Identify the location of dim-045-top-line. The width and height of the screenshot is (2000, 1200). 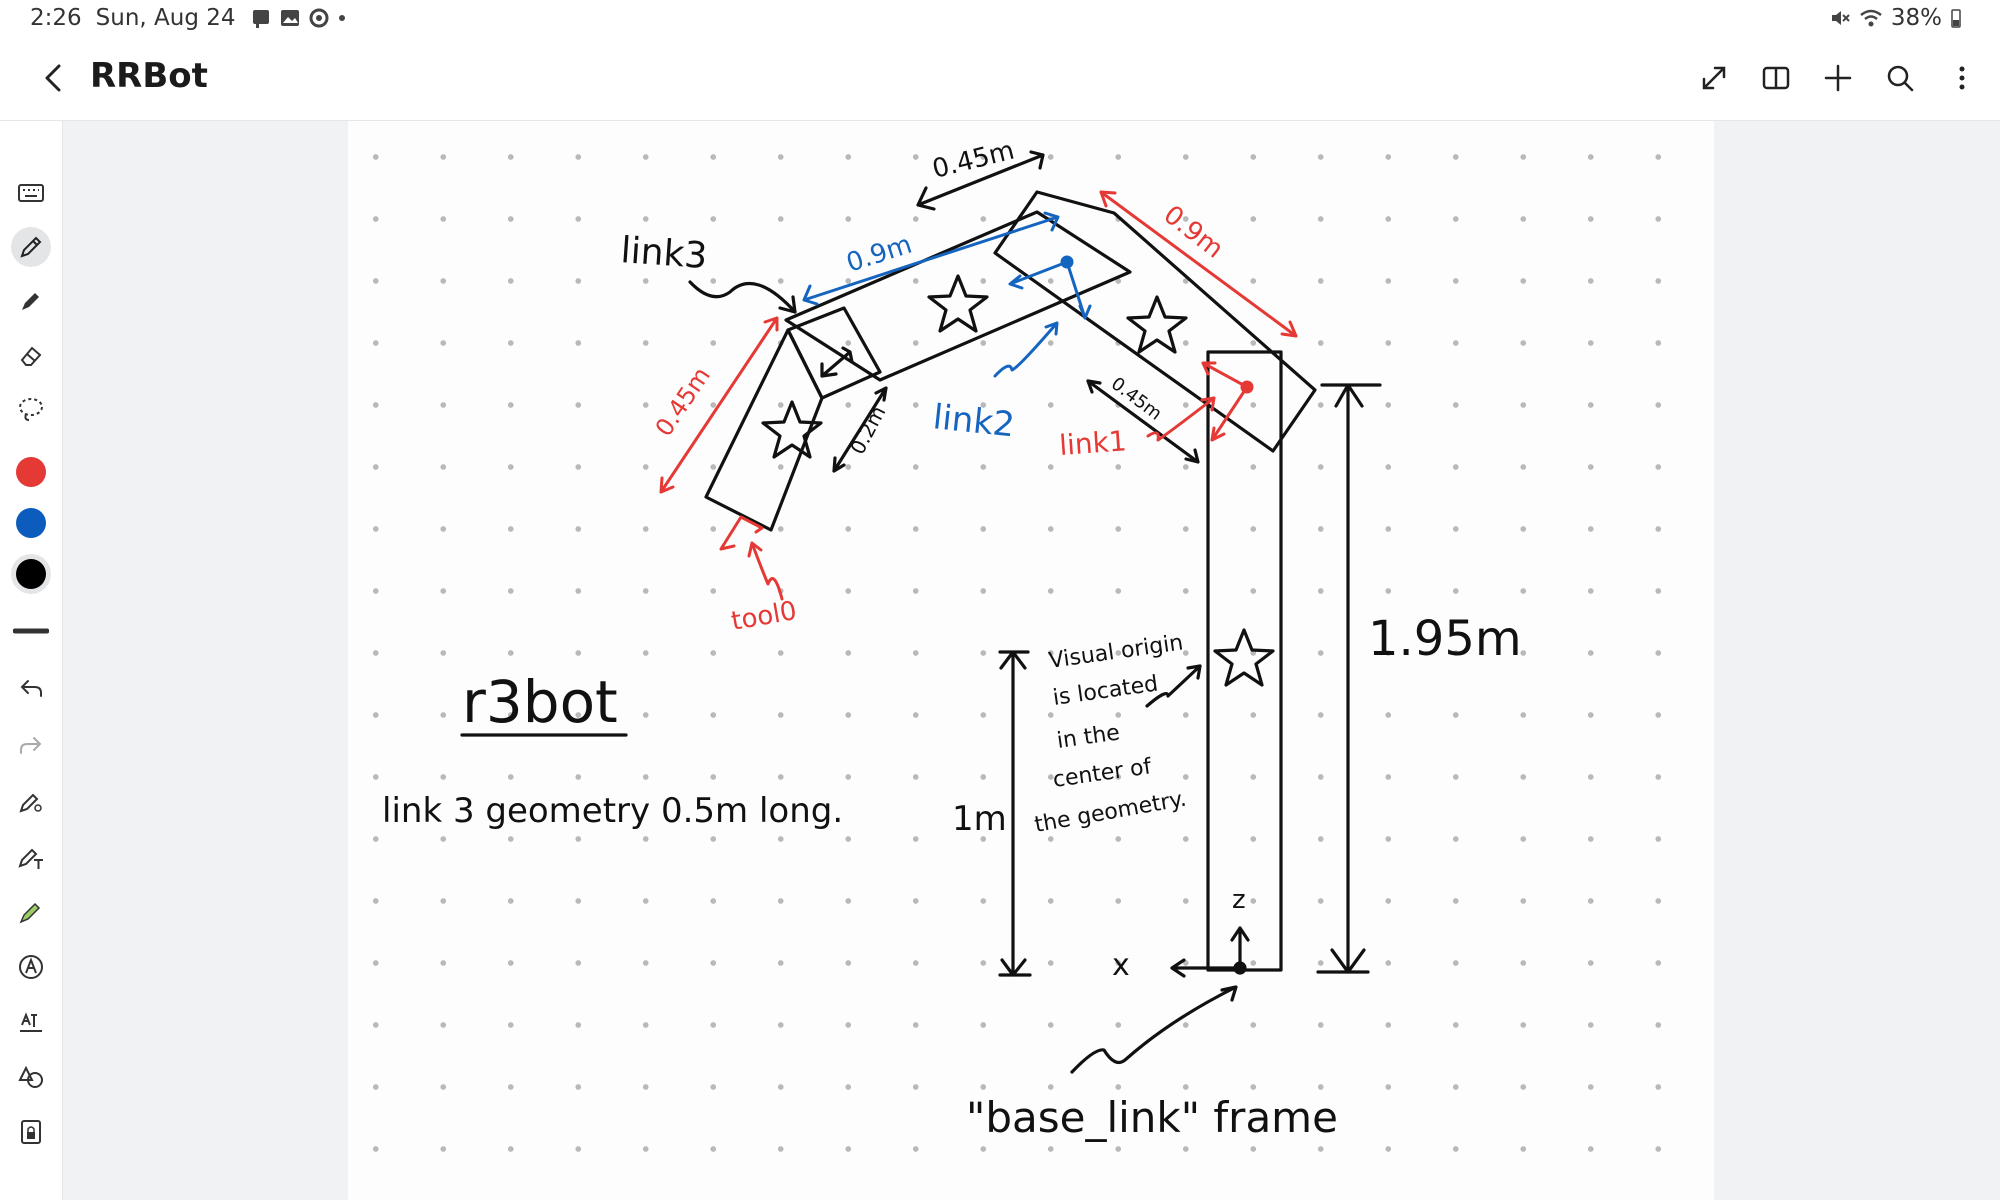
(980, 180).